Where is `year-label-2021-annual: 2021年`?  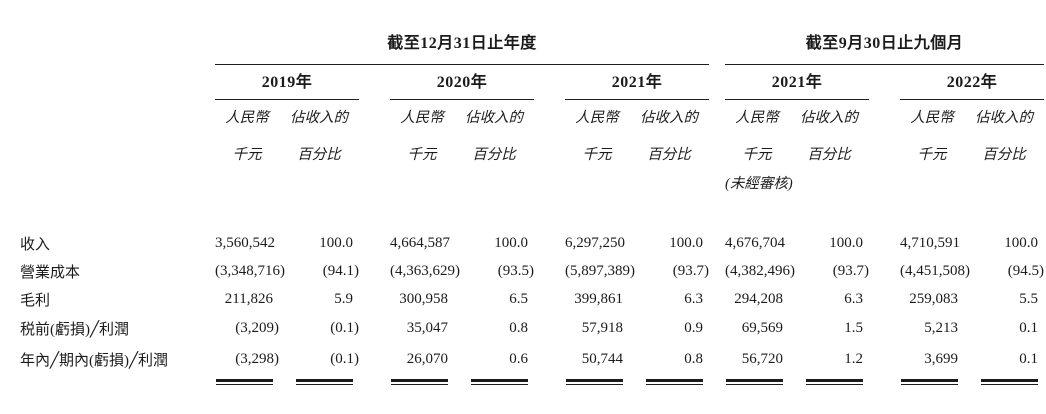
year-label-2021-annual: 2021年 is located at coordinates (637, 82).